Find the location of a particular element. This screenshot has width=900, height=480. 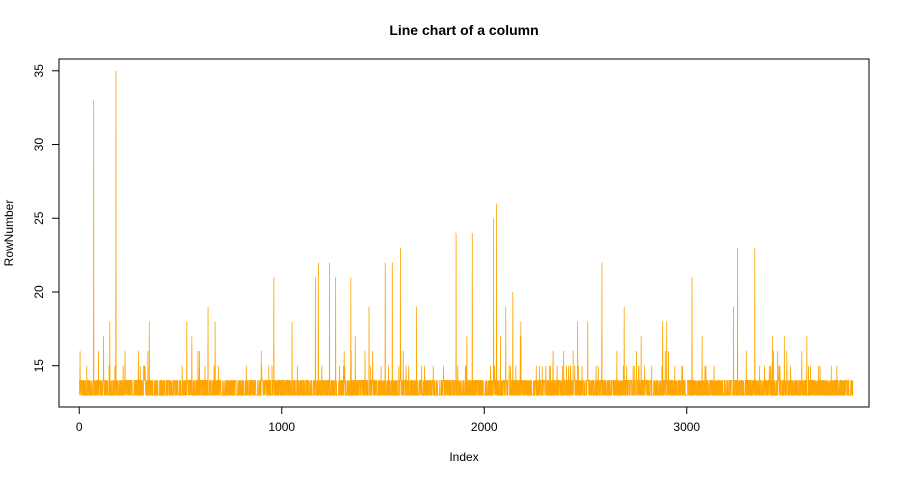

x-tick-label: 2000 is located at coordinates (484, 427).